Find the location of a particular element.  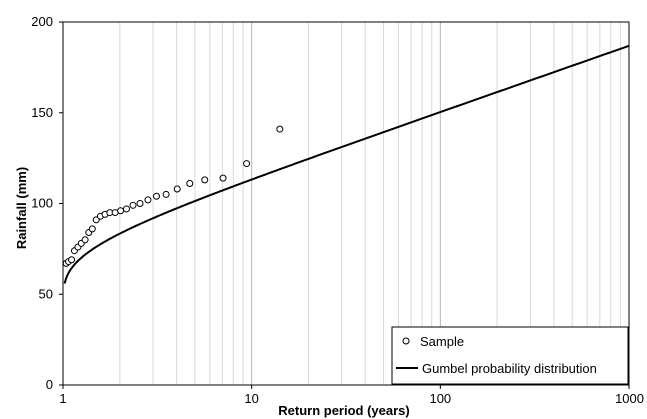

sample-points-layer is located at coordinates (173, 196).